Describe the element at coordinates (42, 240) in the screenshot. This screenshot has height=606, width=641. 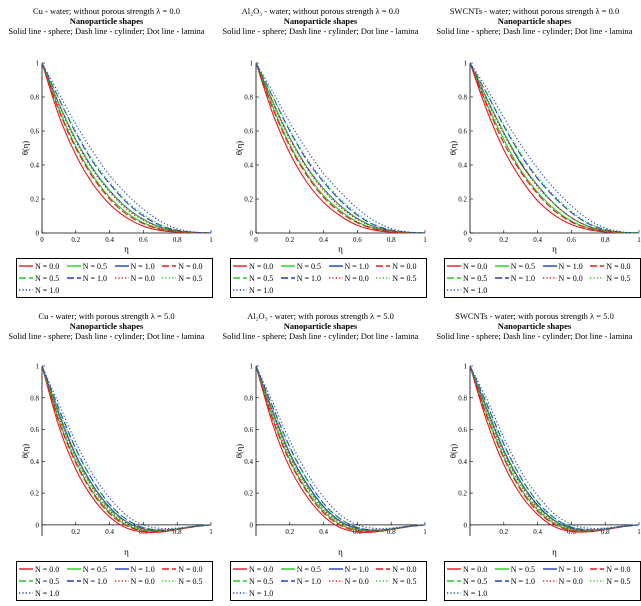
I see `x-tick-label: 0` at that location.